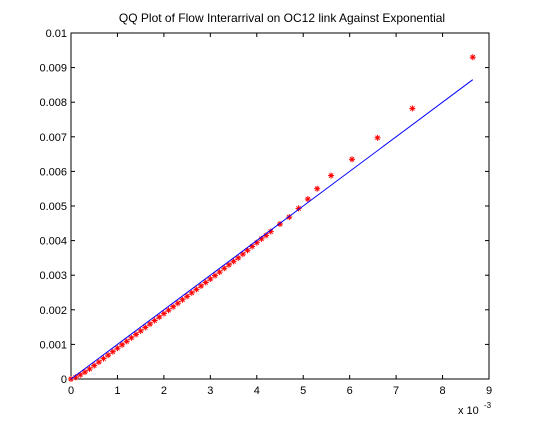  Describe the element at coordinates (64, 380) in the screenshot. I see `y-tick-label: 0` at that location.